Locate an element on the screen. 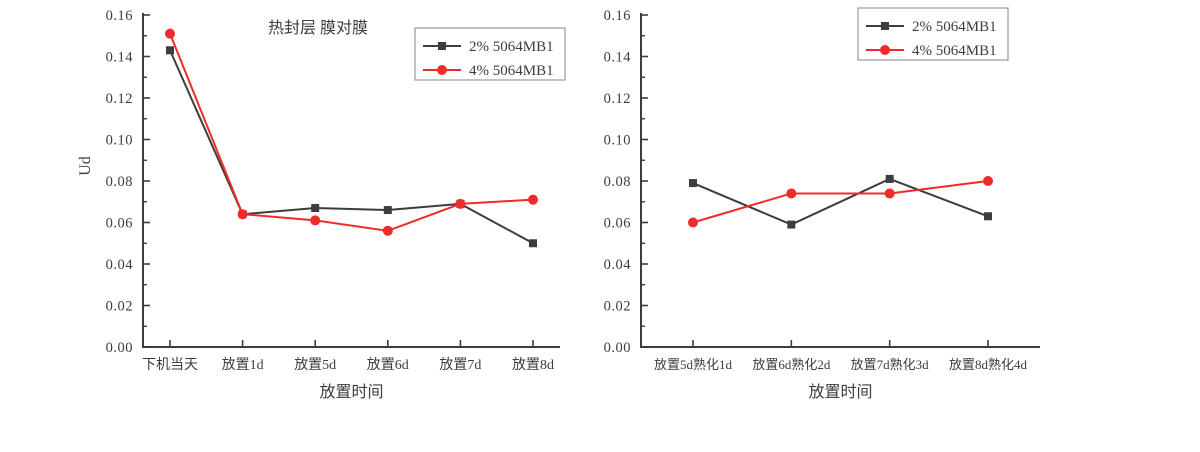 This screenshot has height=452, width=1200. x-axis-category-label: 放置6d is located at coordinates (388, 365).